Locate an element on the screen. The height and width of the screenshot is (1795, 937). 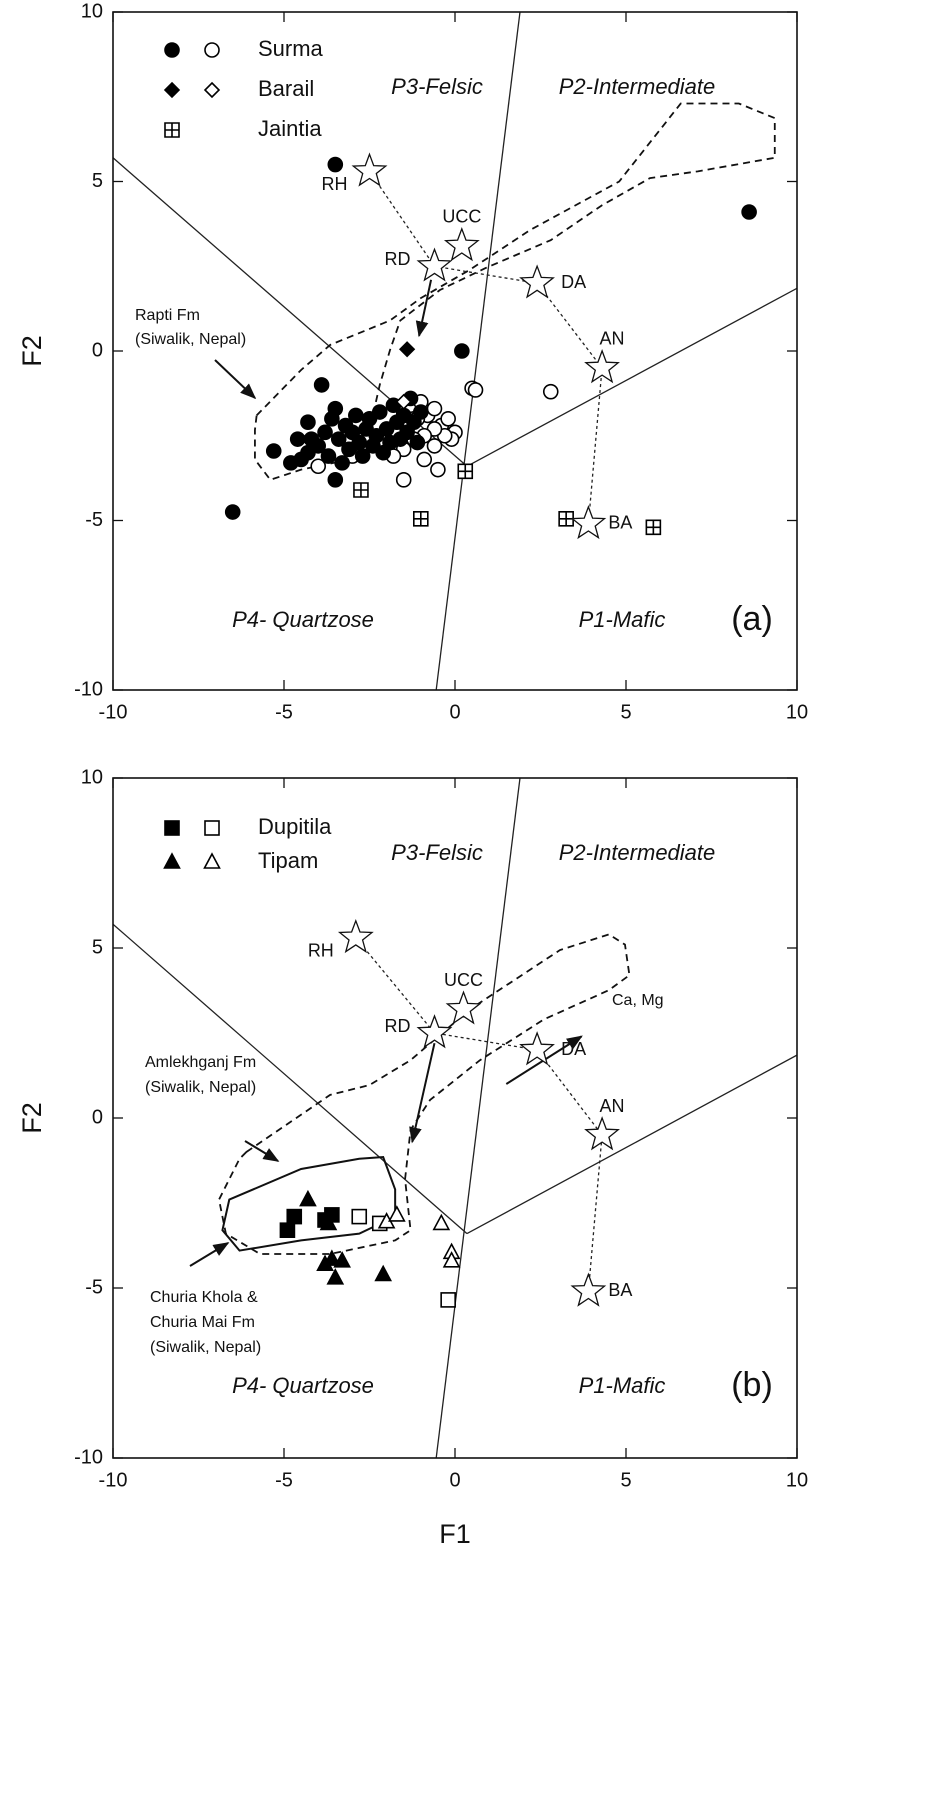
mixing-line is located at coordinates (479, 1114).